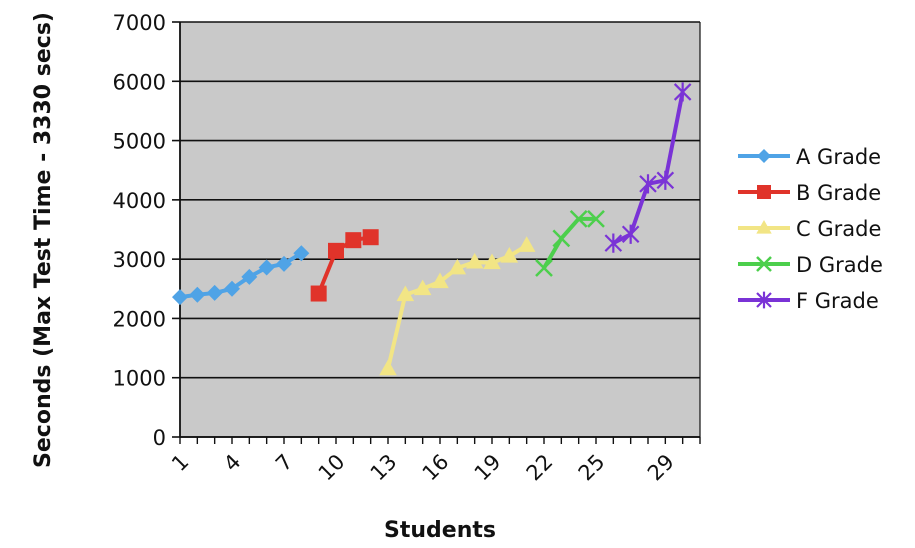  I want to click on x-tick-label: 4, so click(232, 463).